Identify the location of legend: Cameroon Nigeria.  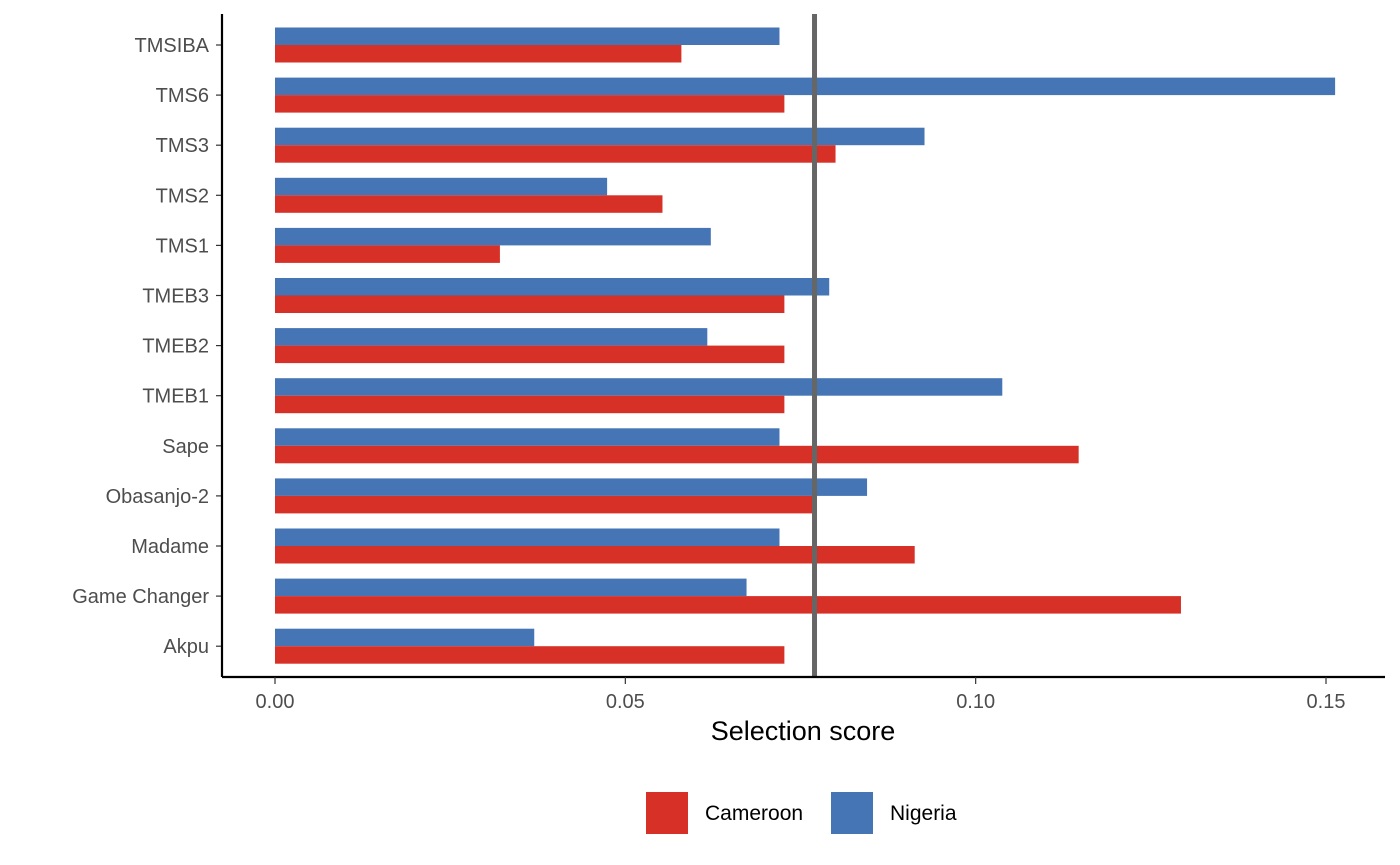
(801, 813).